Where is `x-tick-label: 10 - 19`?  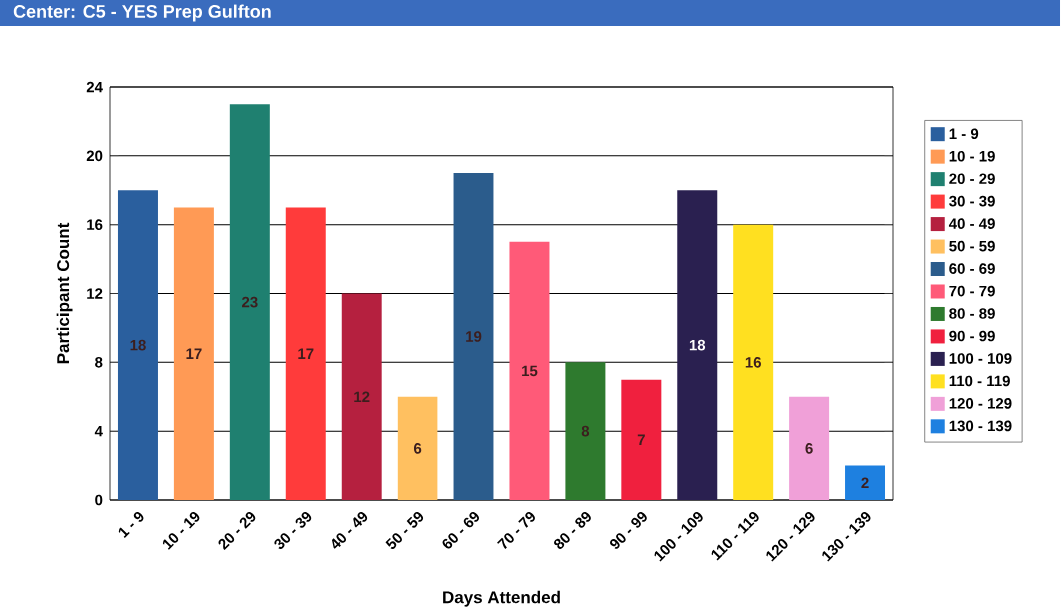
x-tick-label: 10 - 19 is located at coordinates (181, 530).